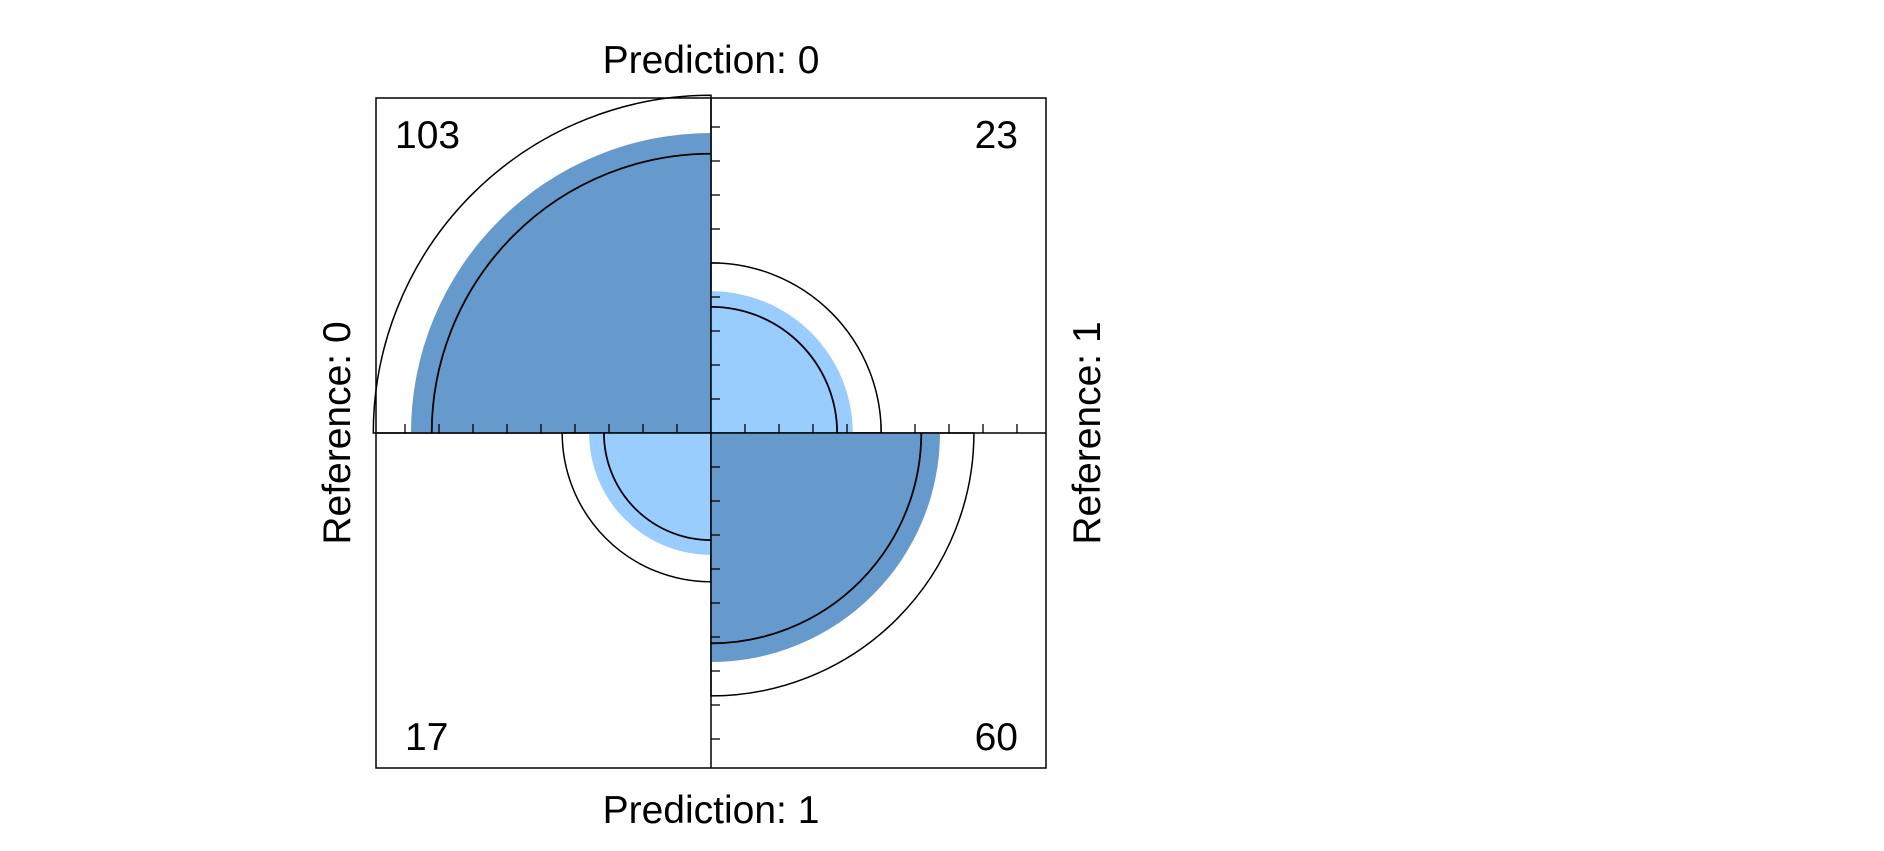 The image size is (1884, 851). I want to click on confidence-ring-inner-top-left, so click(571, 293).